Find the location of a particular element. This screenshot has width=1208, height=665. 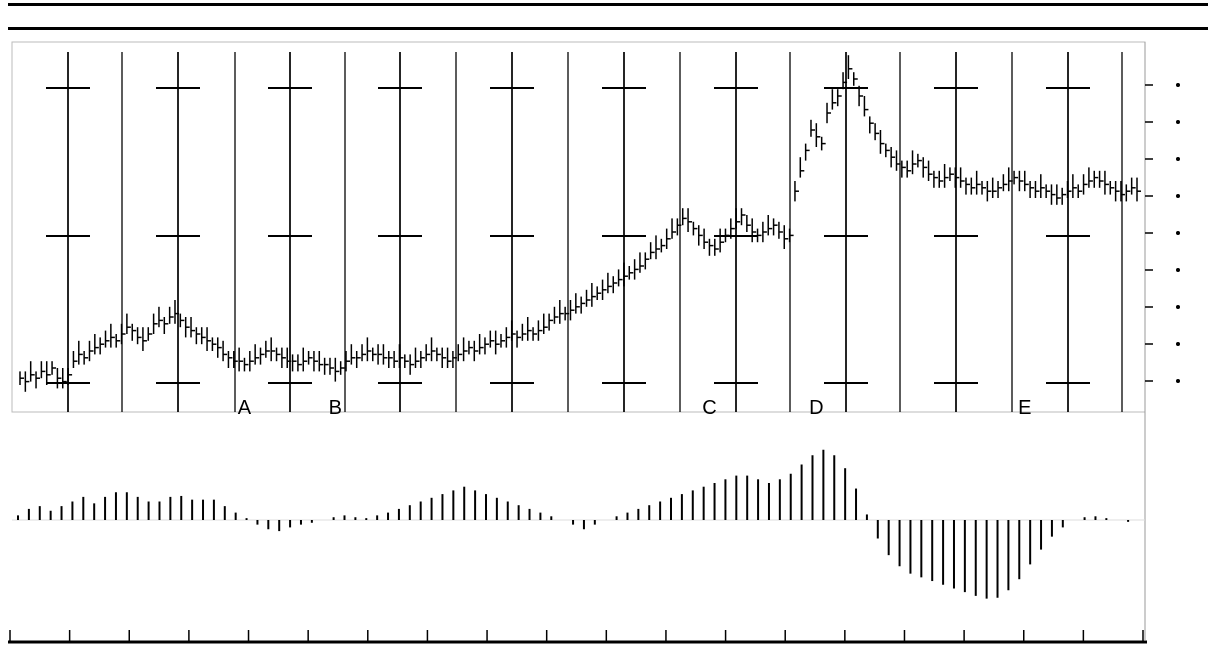

wave-label-d: D is located at coordinates (816, 408).